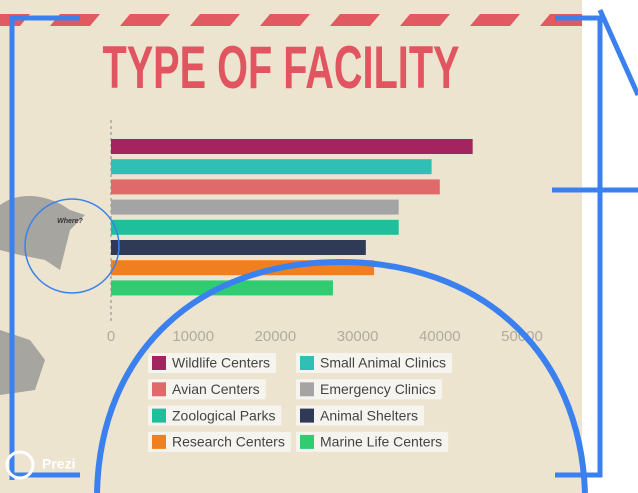  I want to click on top-stripes, so click(291, 20).